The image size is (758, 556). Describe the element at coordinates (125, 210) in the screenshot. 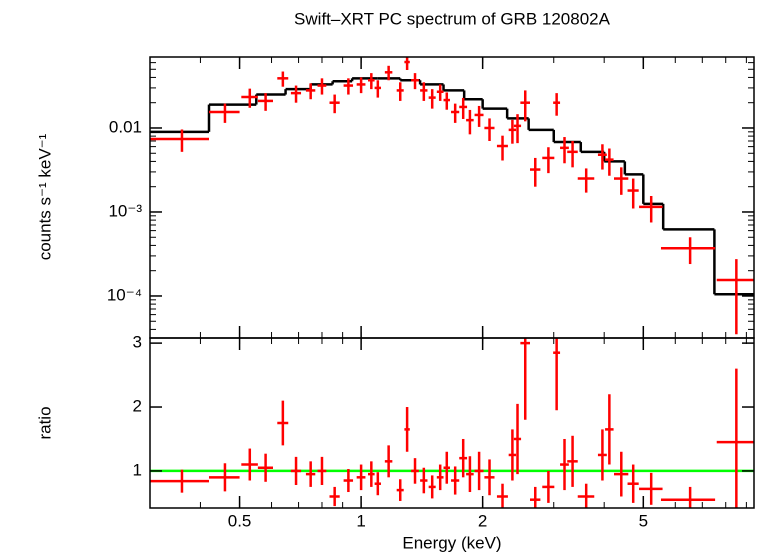

I see `y-tick-label: 10⁻³` at that location.